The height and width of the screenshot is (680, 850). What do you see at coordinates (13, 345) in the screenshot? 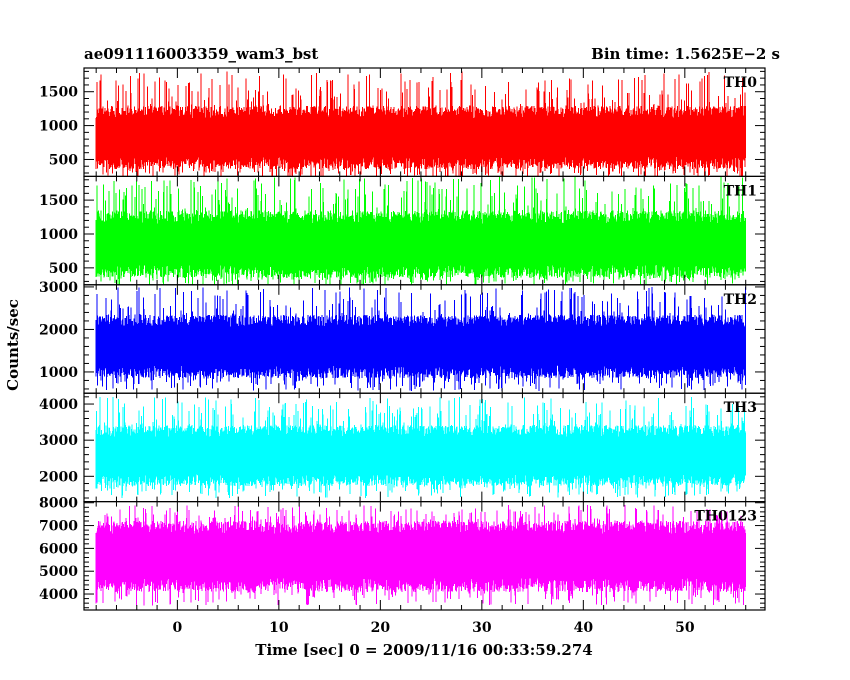
I see `y-axis-label: Counts/sec` at bounding box center [13, 345].